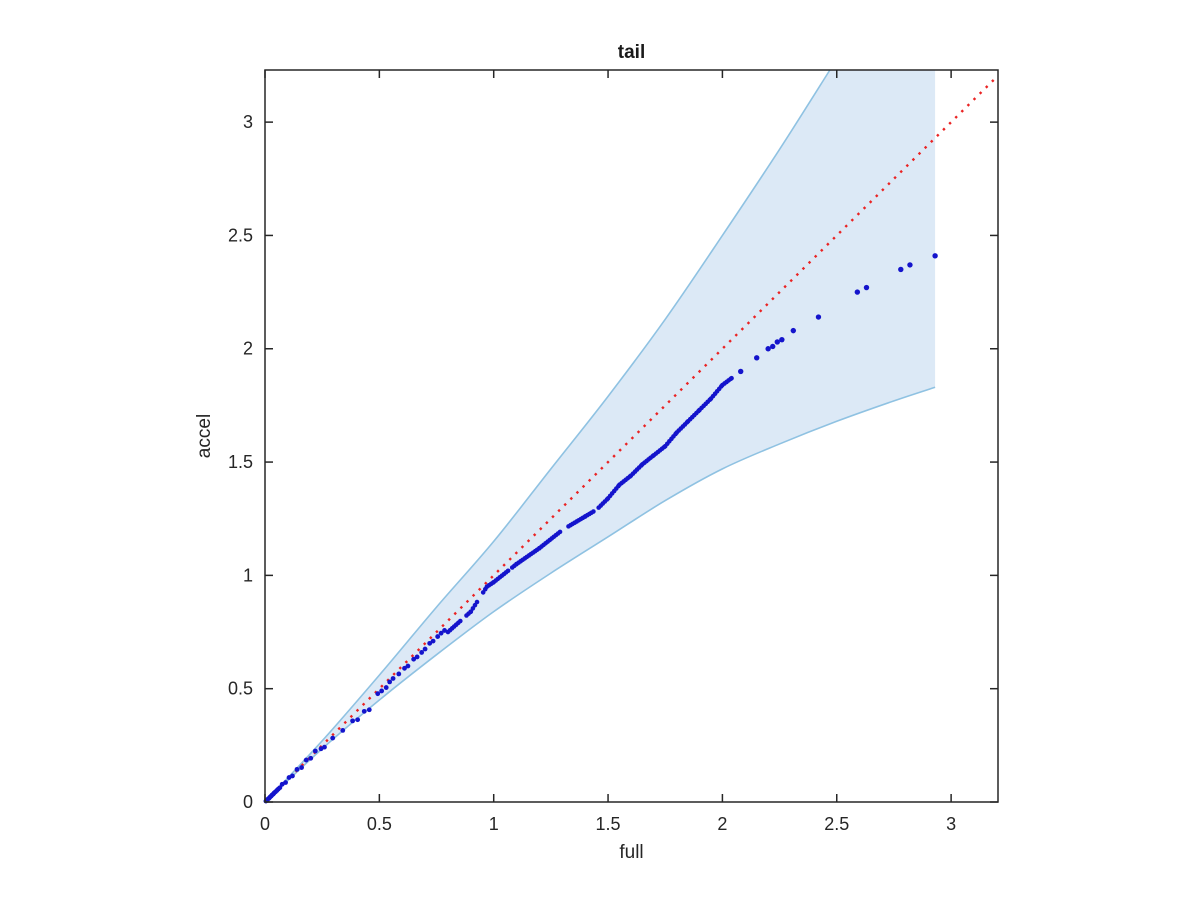 The height and width of the screenshot is (900, 1200). I want to click on x-tick-label: 2, so click(722, 824).